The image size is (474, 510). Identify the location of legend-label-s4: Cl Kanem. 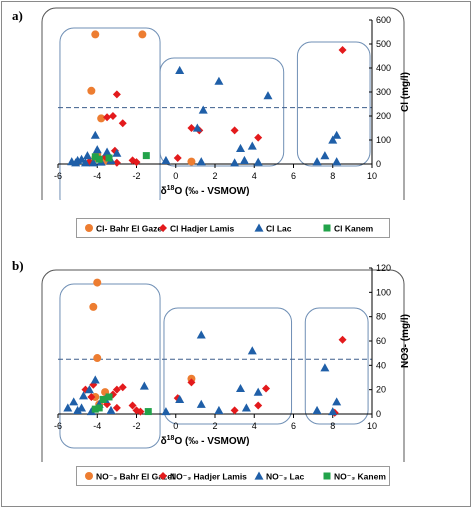
(354, 229).